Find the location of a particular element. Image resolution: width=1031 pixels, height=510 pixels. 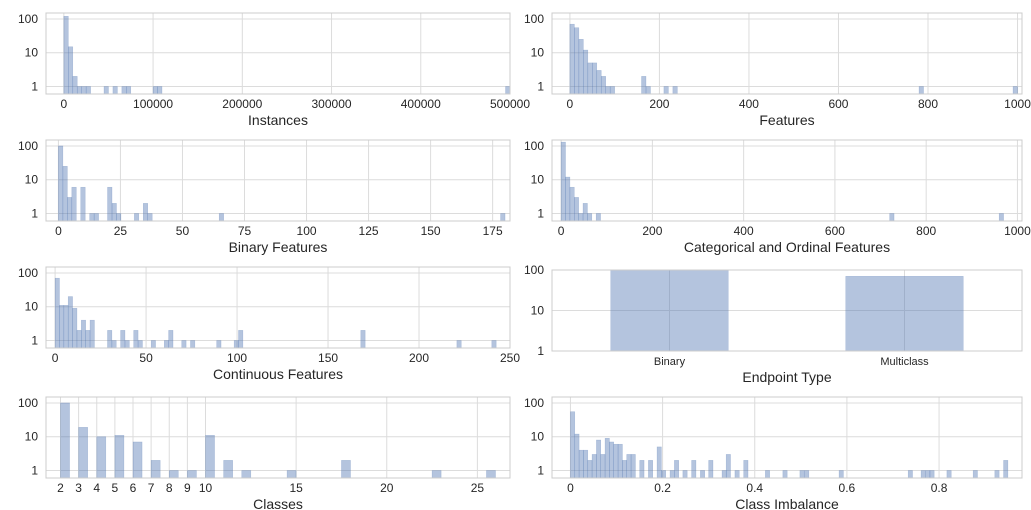

x-tick-label: 300000 is located at coordinates (332, 104).